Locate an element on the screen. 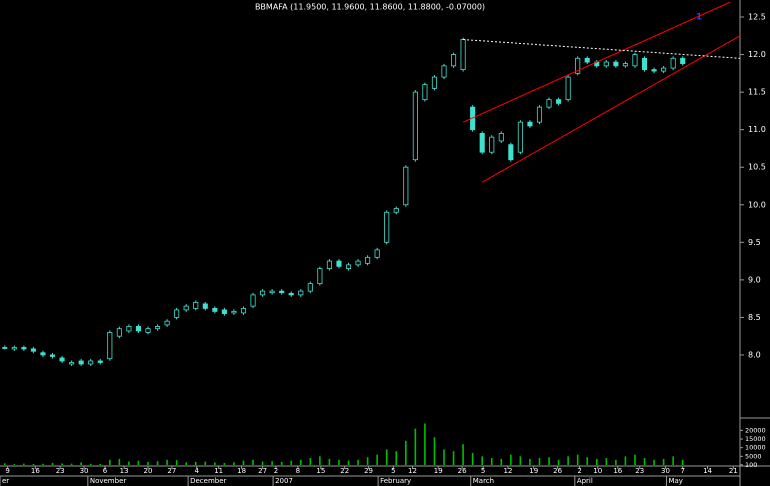  volume-tick-label: 15000 is located at coordinates (755, 439).